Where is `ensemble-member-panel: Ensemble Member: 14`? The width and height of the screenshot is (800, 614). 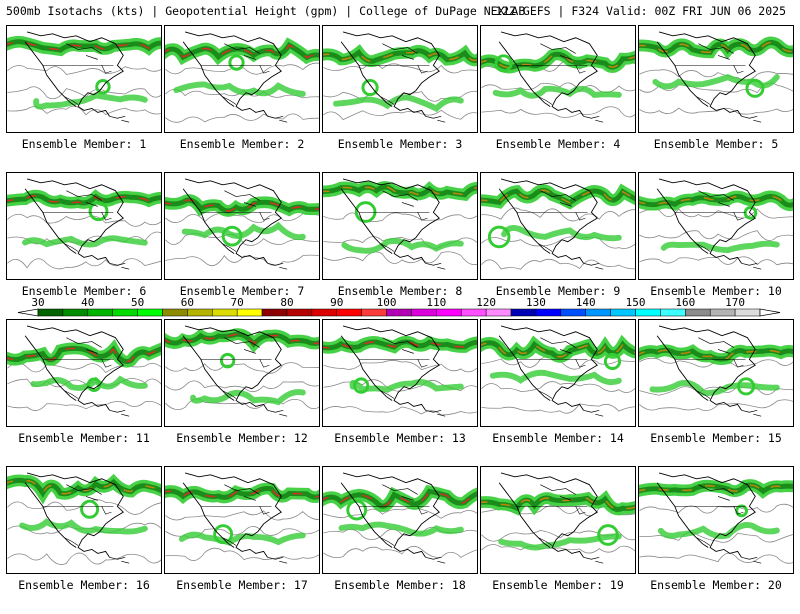 ensemble-member-panel: Ensemble Member: 14 is located at coordinates (558, 393).